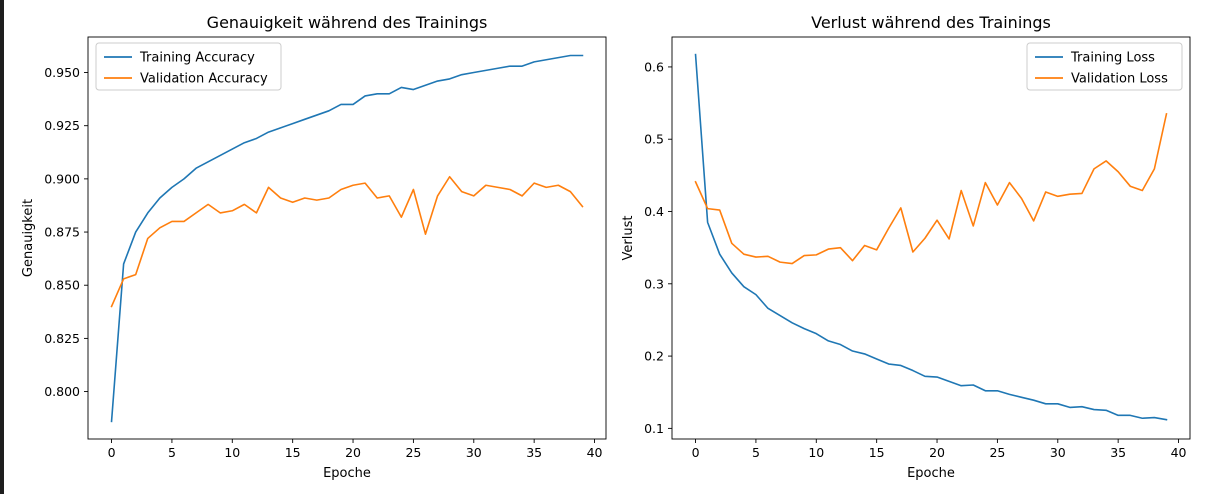 This screenshot has width=1205, height=494. I want to click on legend: Training Accuracy Validation Accuracy, so click(188, 66).